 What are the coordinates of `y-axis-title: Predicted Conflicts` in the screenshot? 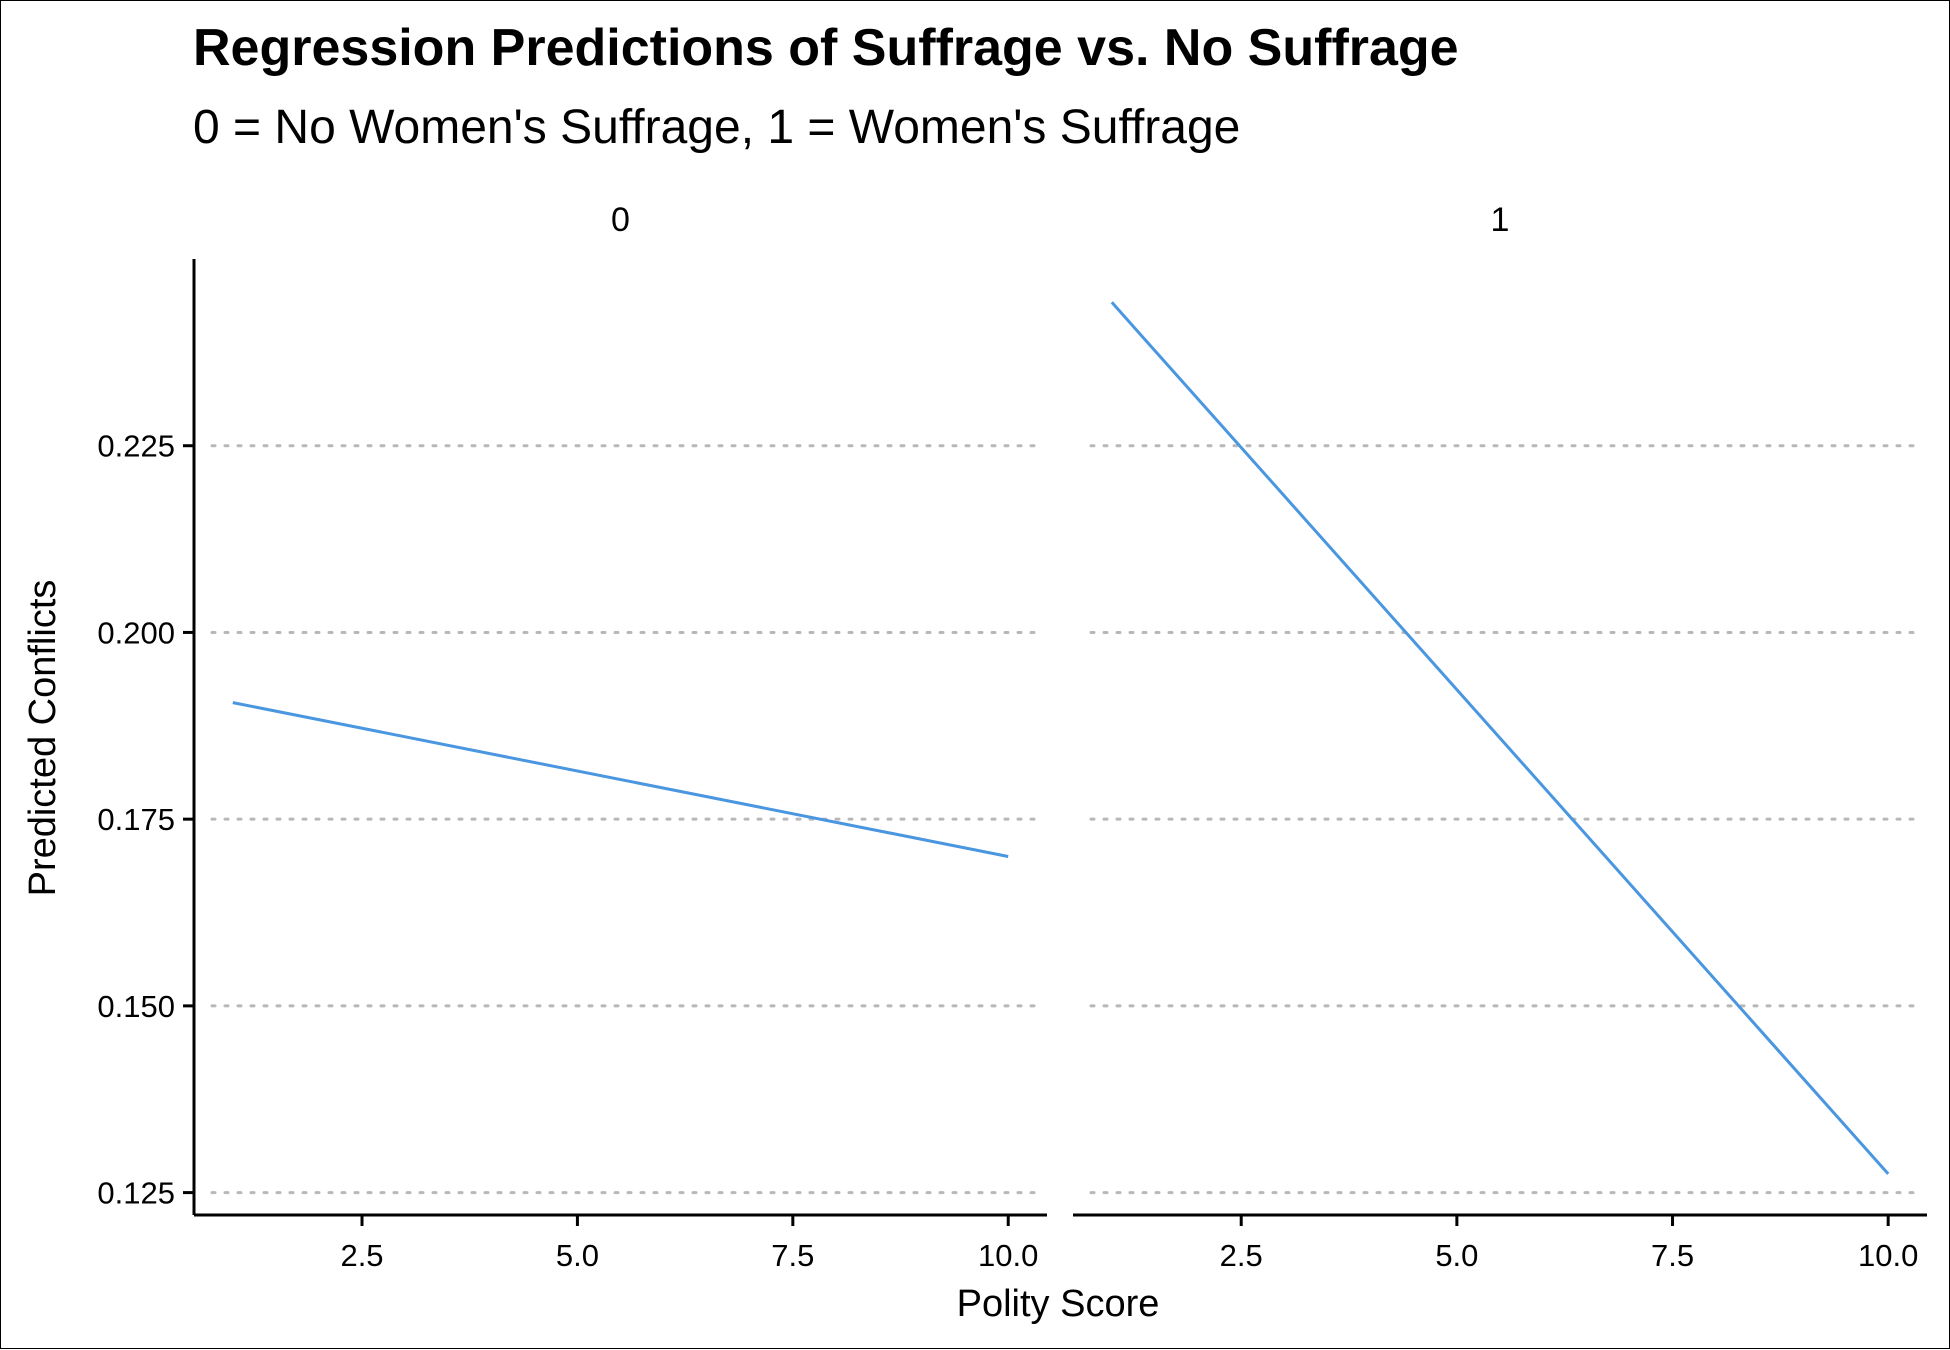 It's located at (43, 738).